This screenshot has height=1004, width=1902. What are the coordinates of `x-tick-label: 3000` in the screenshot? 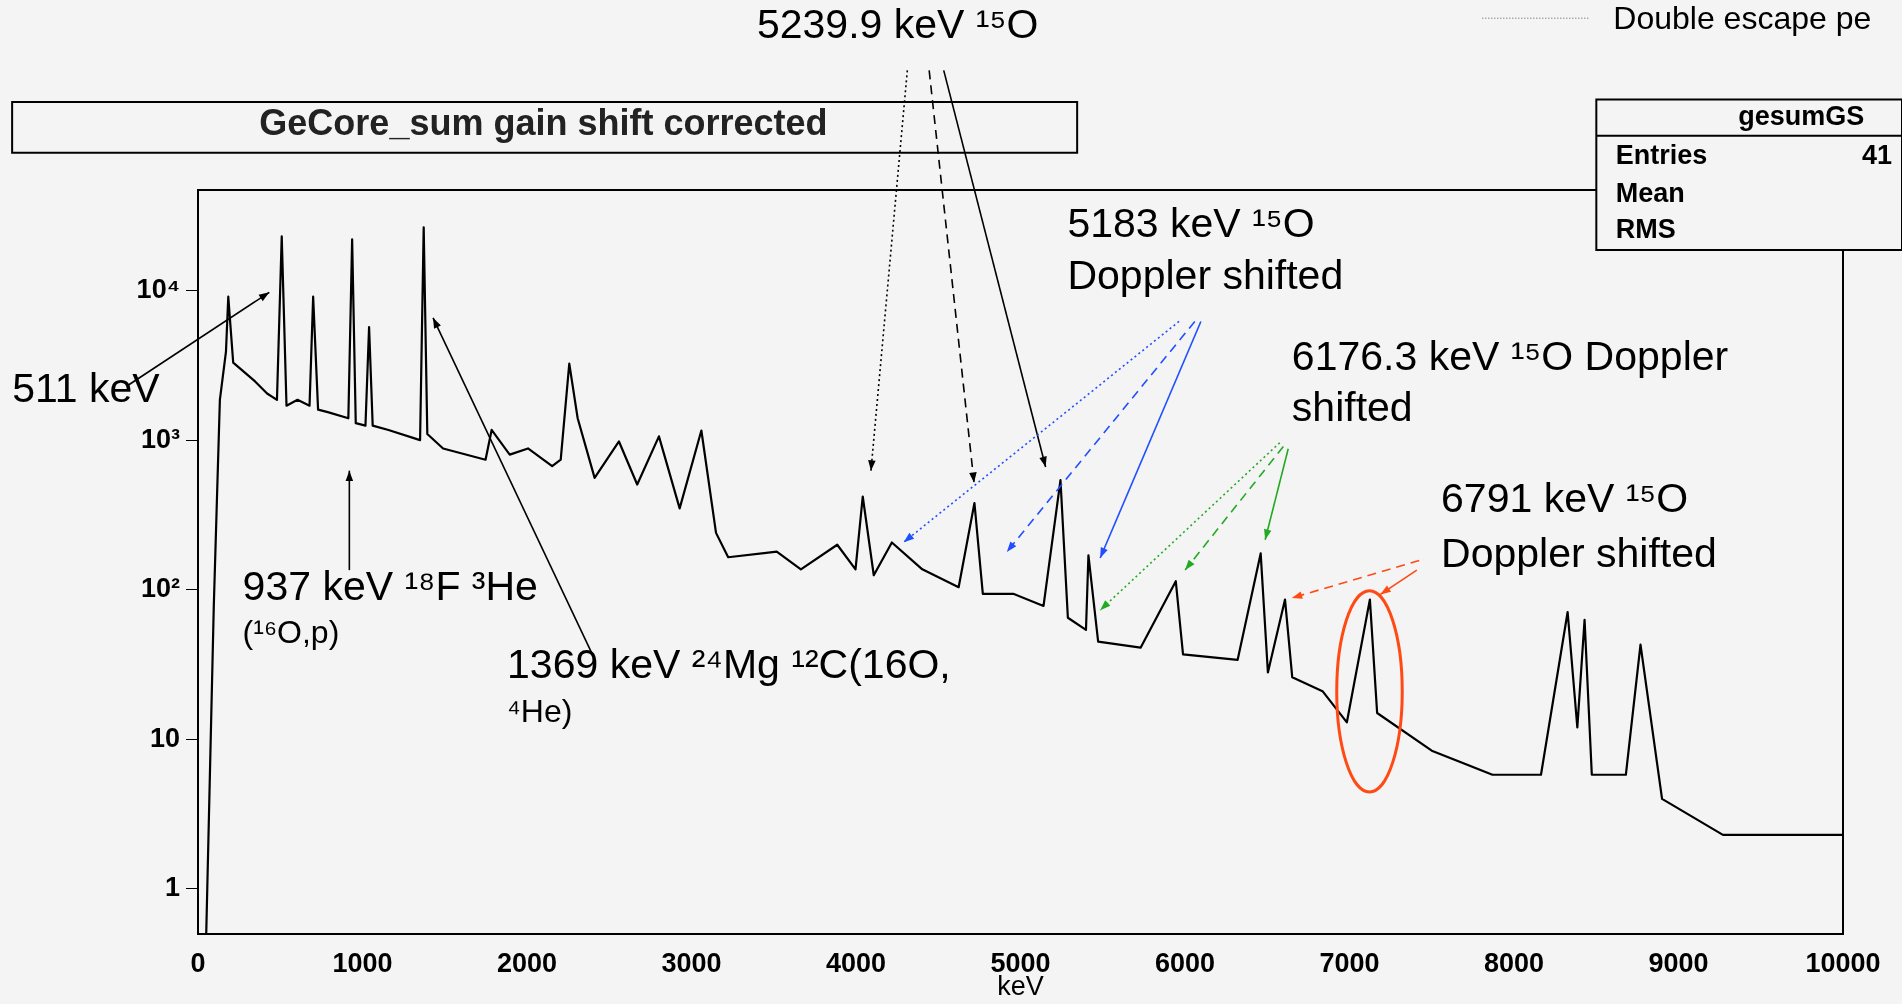 It's located at (691, 962).